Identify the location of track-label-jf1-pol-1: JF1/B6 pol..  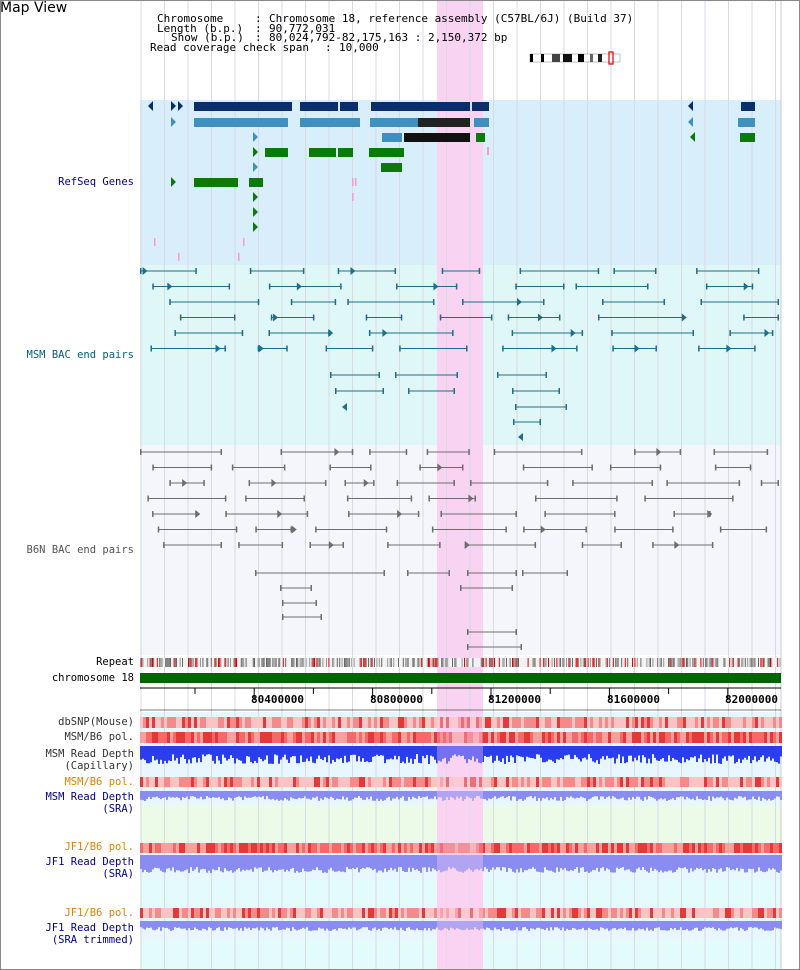
(99, 847).